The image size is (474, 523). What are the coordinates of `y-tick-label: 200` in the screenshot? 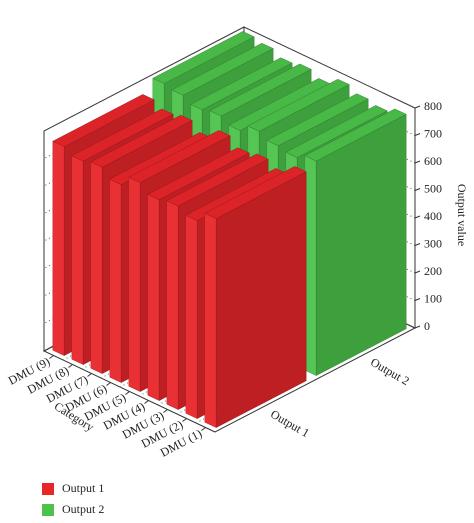 It's located at (433, 271).